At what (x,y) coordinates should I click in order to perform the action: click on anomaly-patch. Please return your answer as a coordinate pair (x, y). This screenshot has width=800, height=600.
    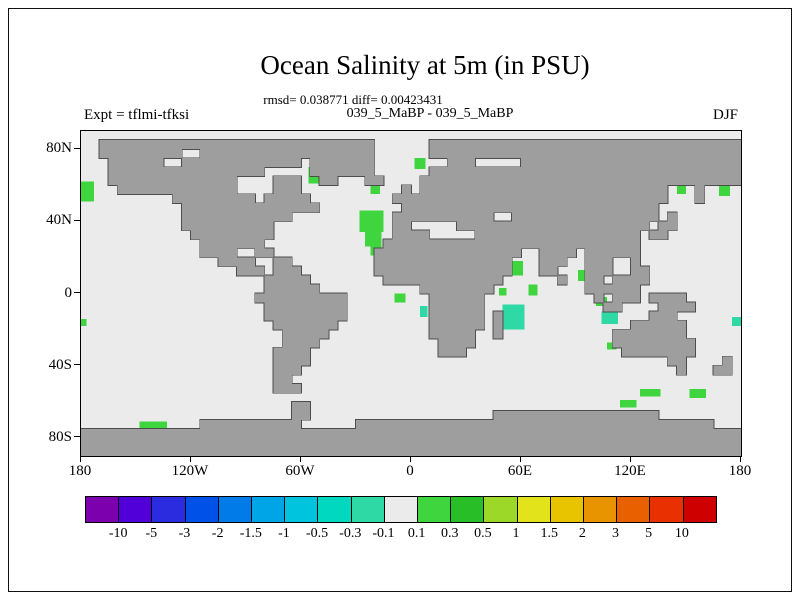
    Looking at the image, I should click on (698, 394).